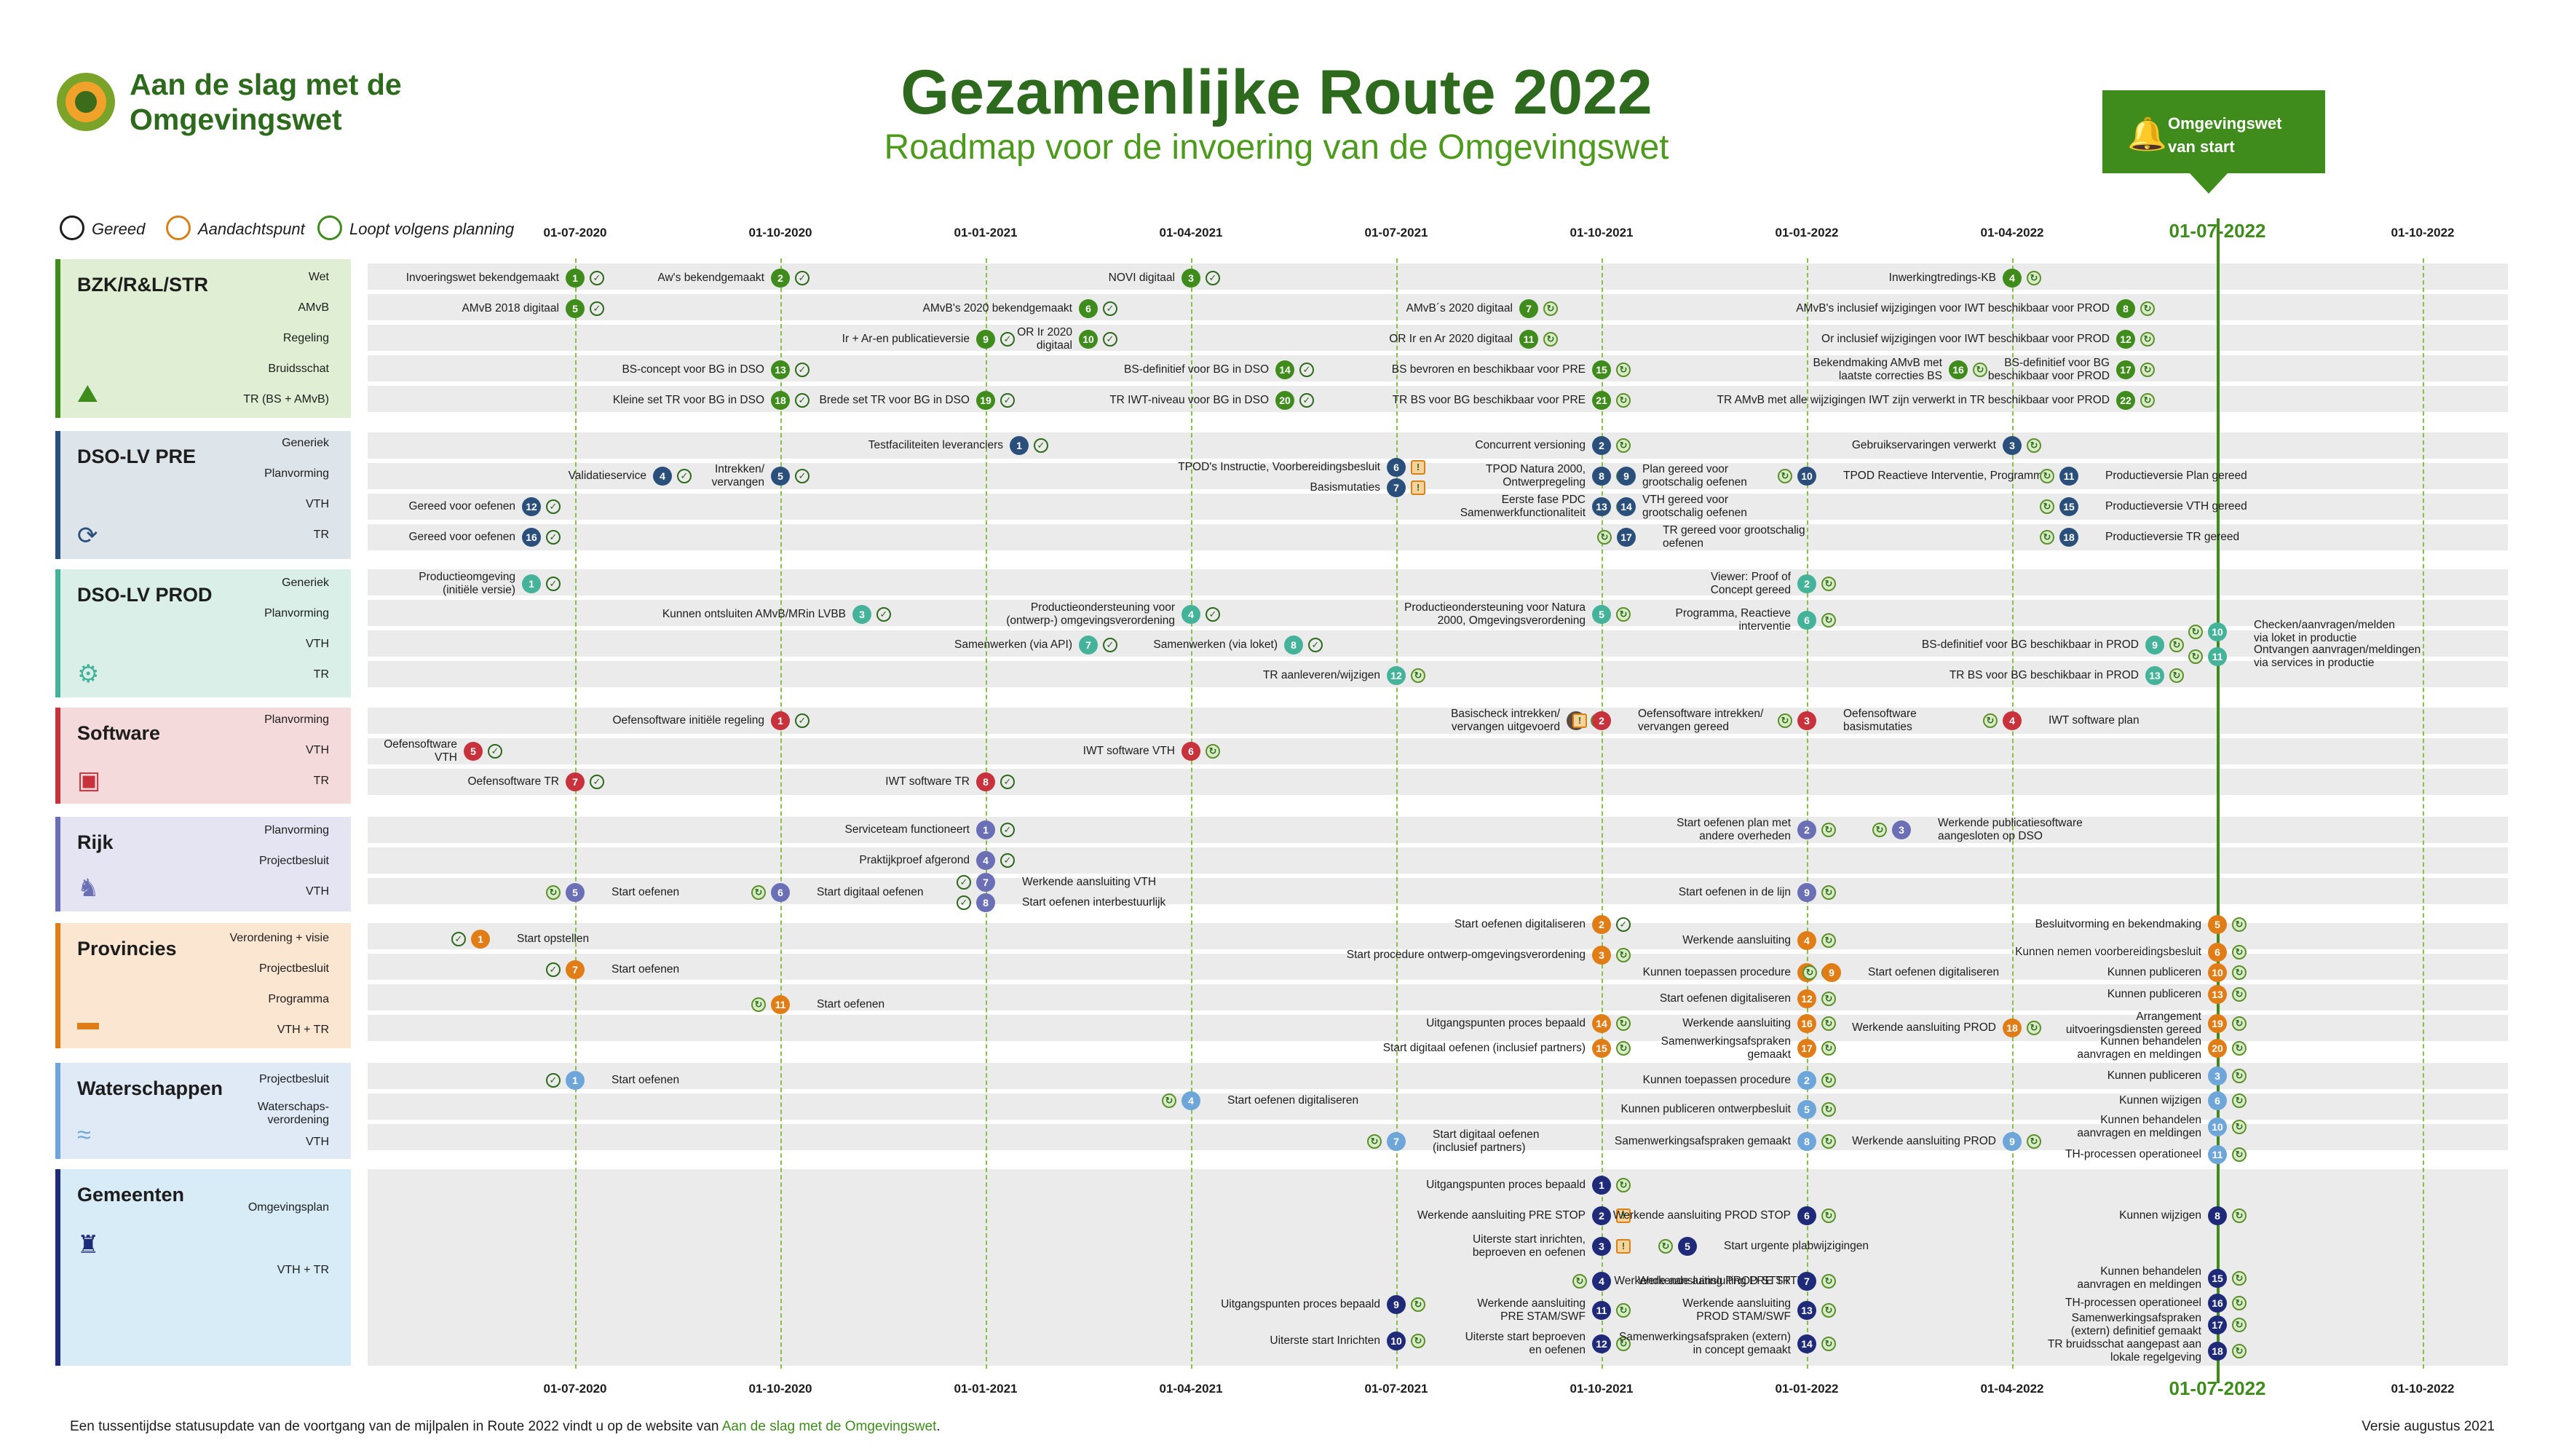 The height and width of the screenshot is (1456, 2553). What do you see at coordinates (2305, 638) in the screenshot?
I see `milestone-label: via loket in productie` at bounding box center [2305, 638].